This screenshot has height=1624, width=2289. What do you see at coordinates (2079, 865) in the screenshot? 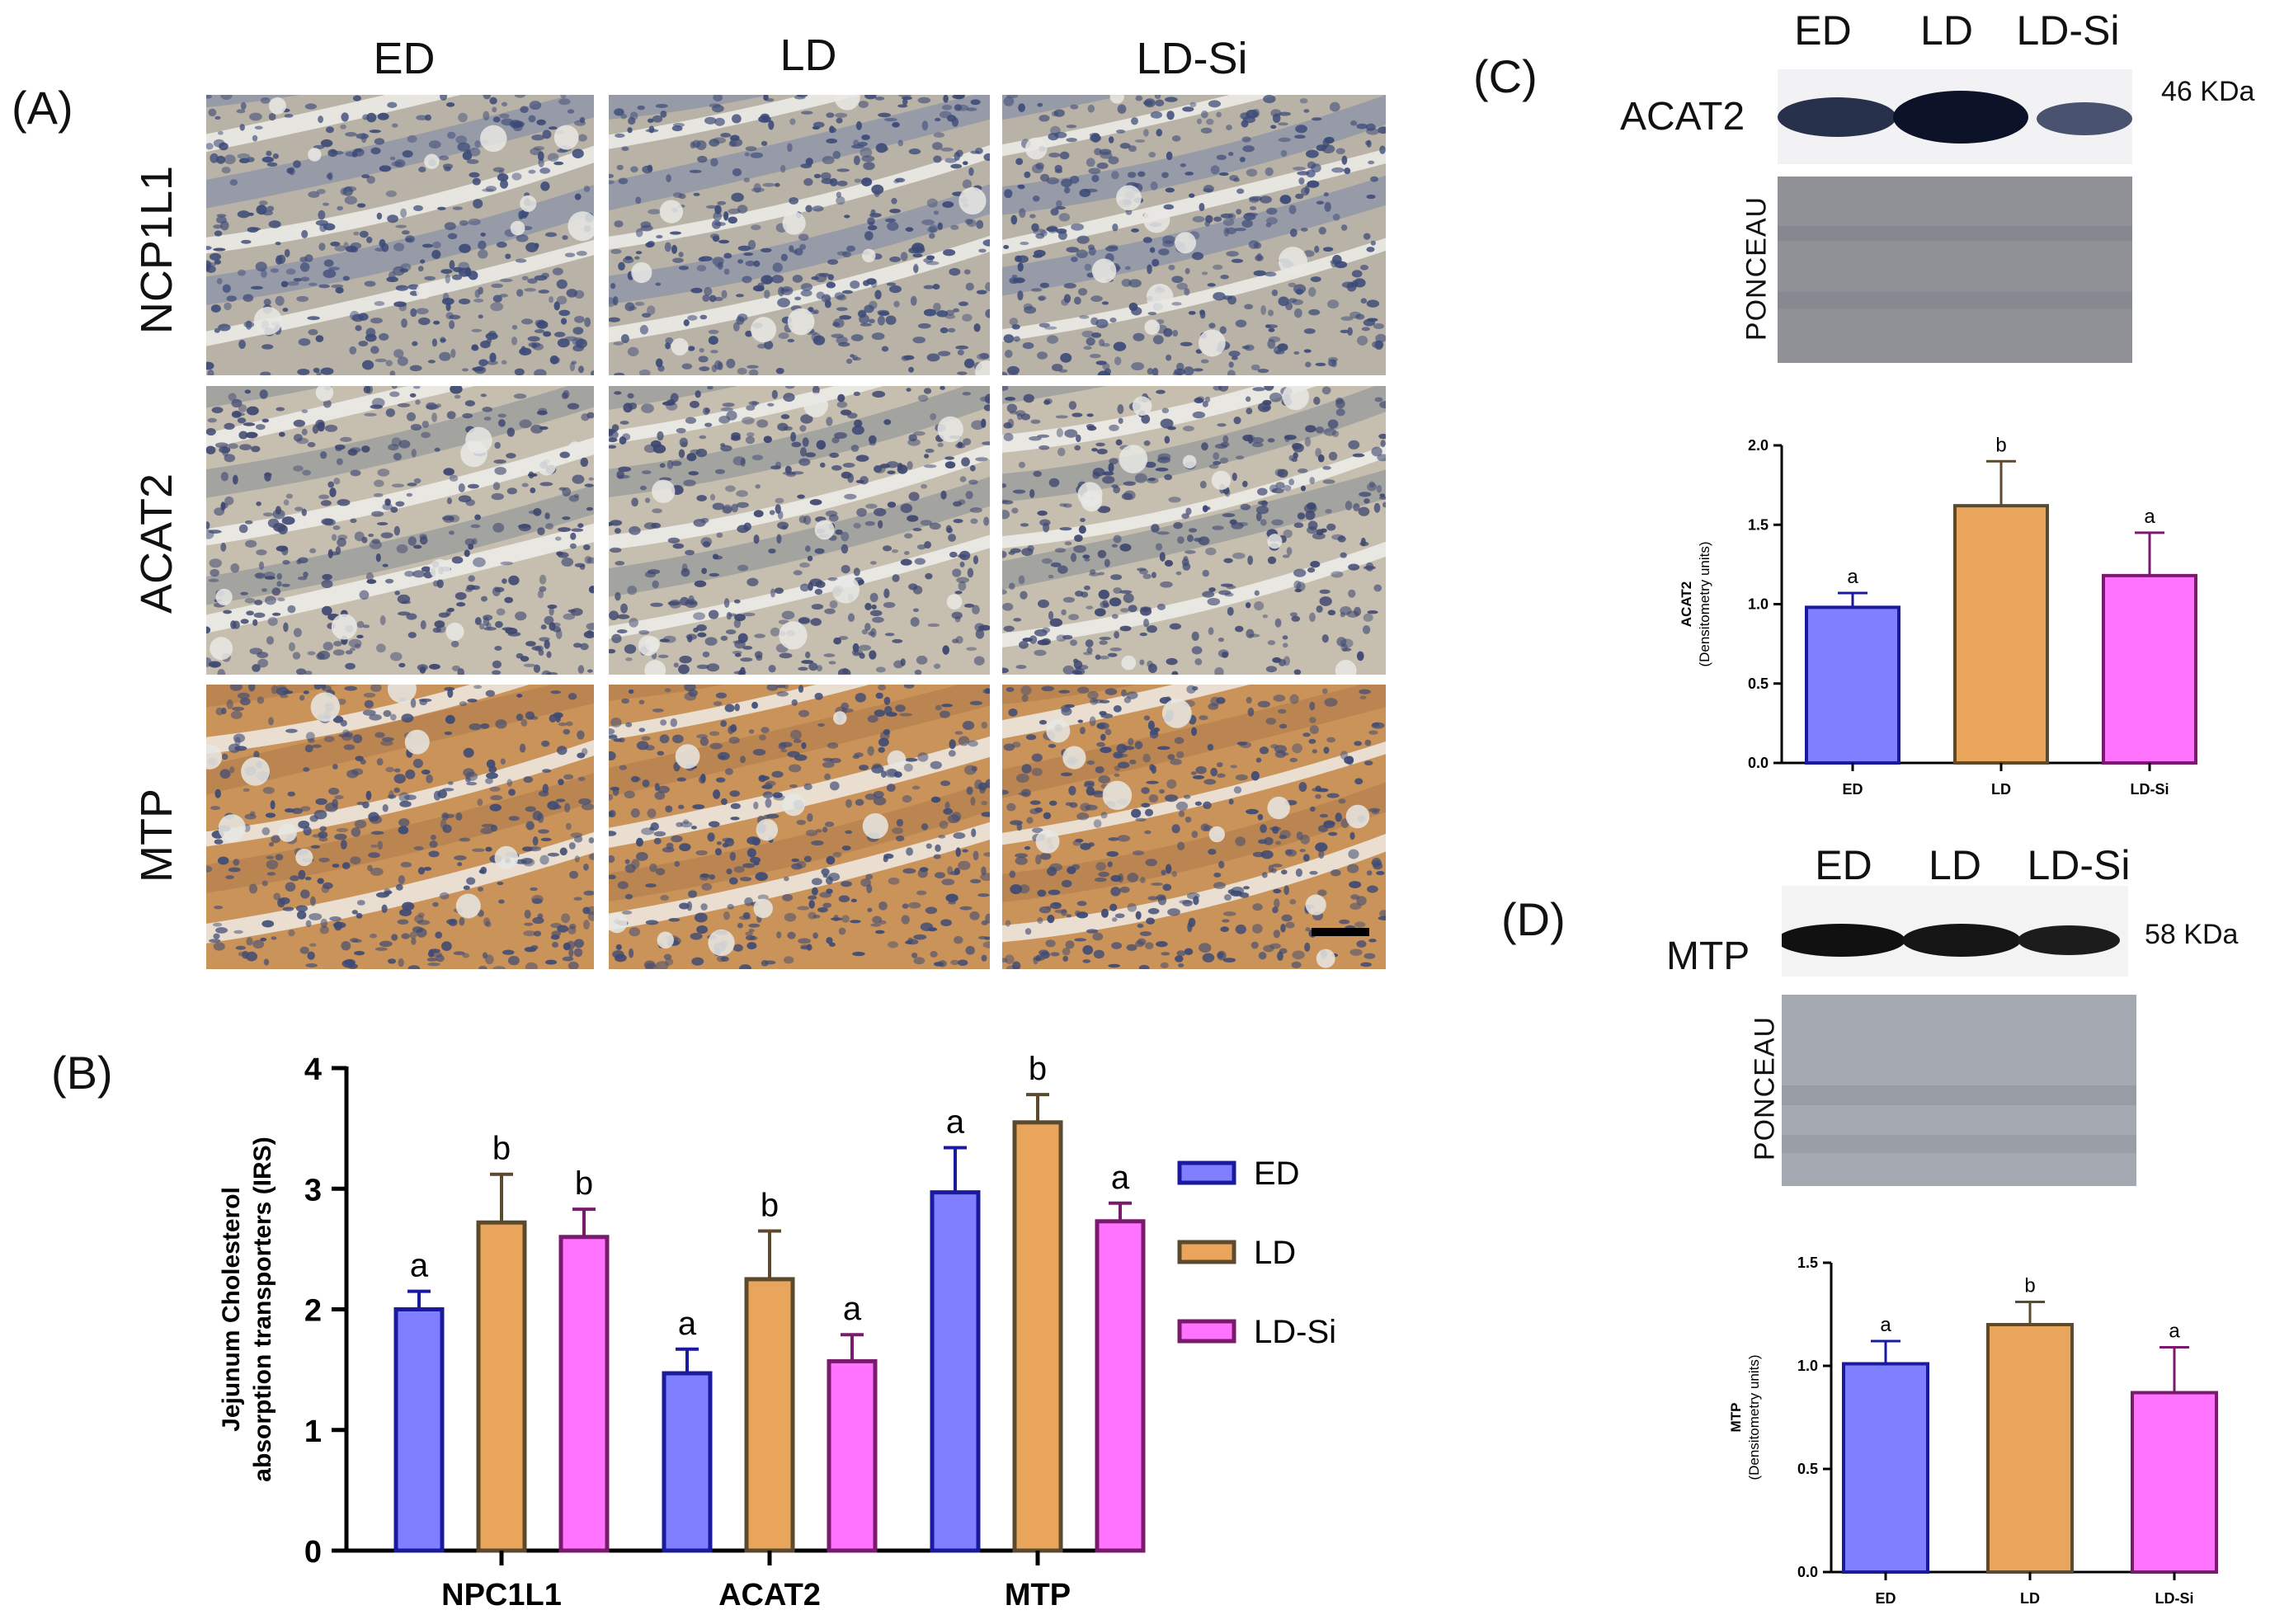
I see `blot-d-lane-ldsi: LD-Si` at bounding box center [2079, 865].